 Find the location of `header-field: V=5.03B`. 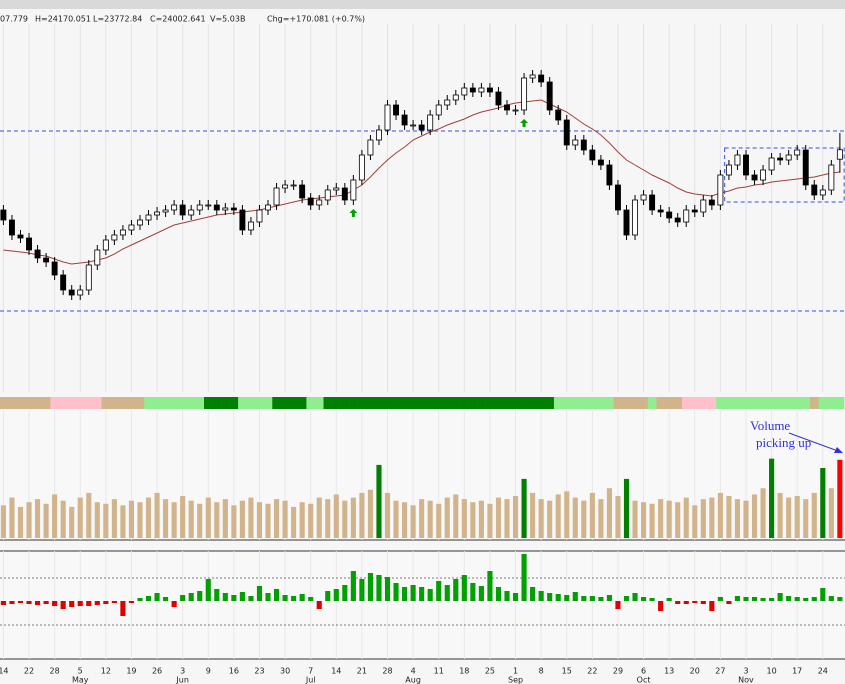

header-field: V=5.03B is located at coordinates (227, 19).